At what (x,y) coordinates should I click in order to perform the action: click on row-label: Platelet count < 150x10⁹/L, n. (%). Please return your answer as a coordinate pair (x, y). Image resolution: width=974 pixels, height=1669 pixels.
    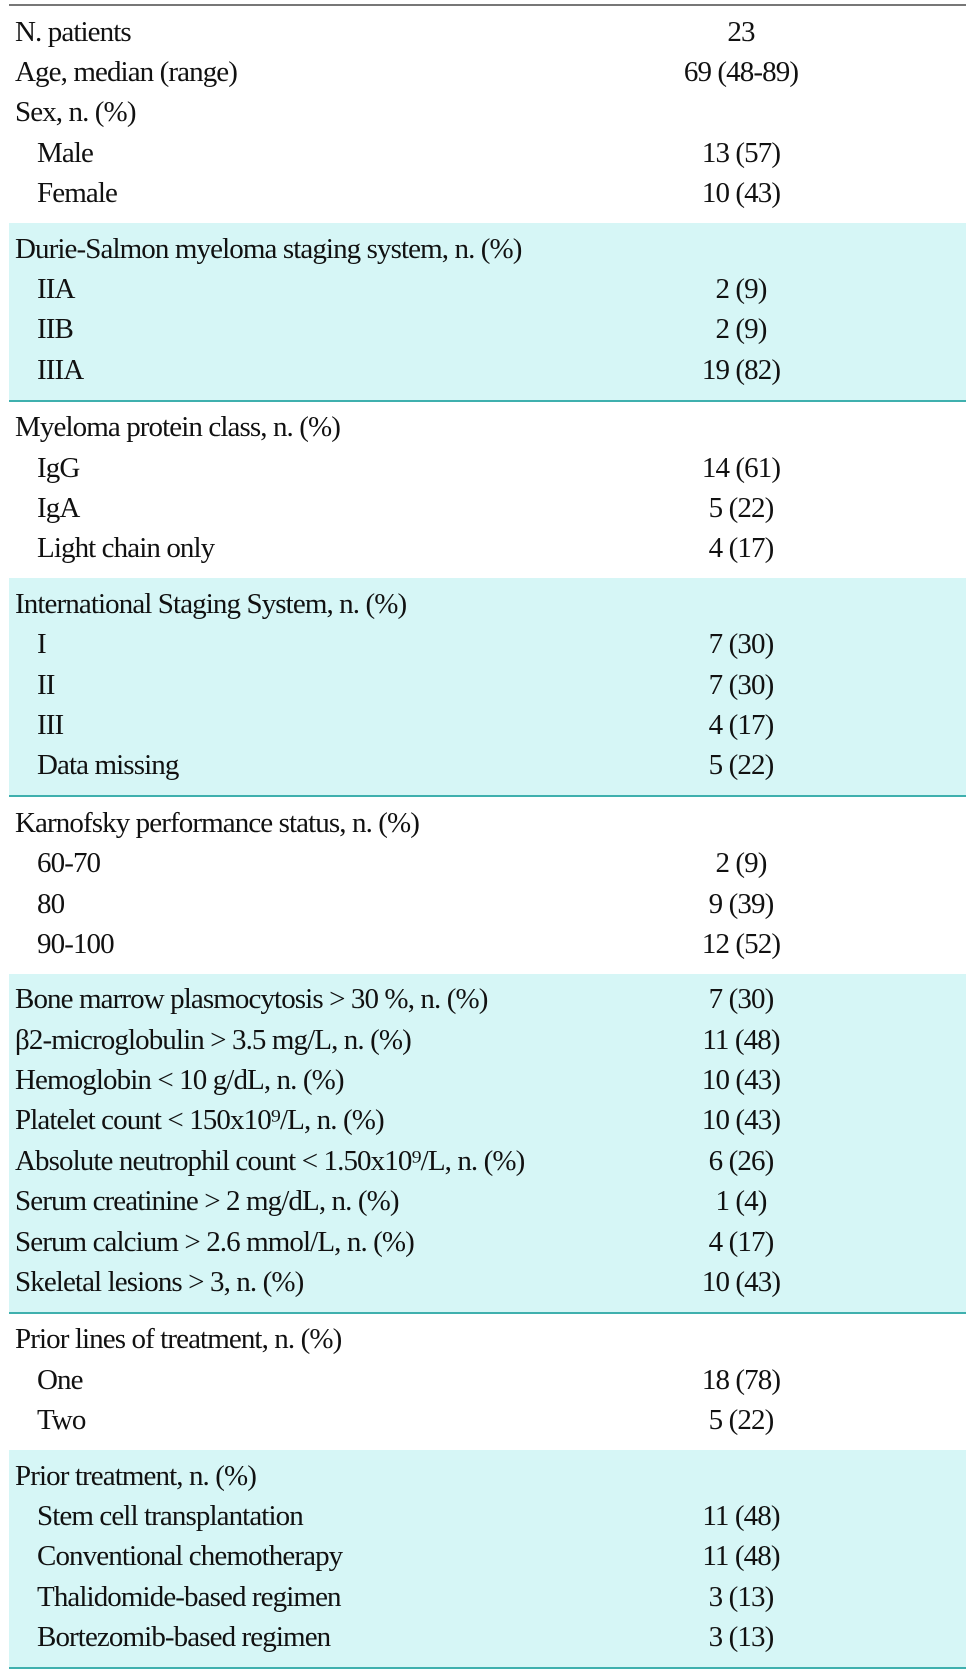
    Looking at the image, I should click on (200, 1120).